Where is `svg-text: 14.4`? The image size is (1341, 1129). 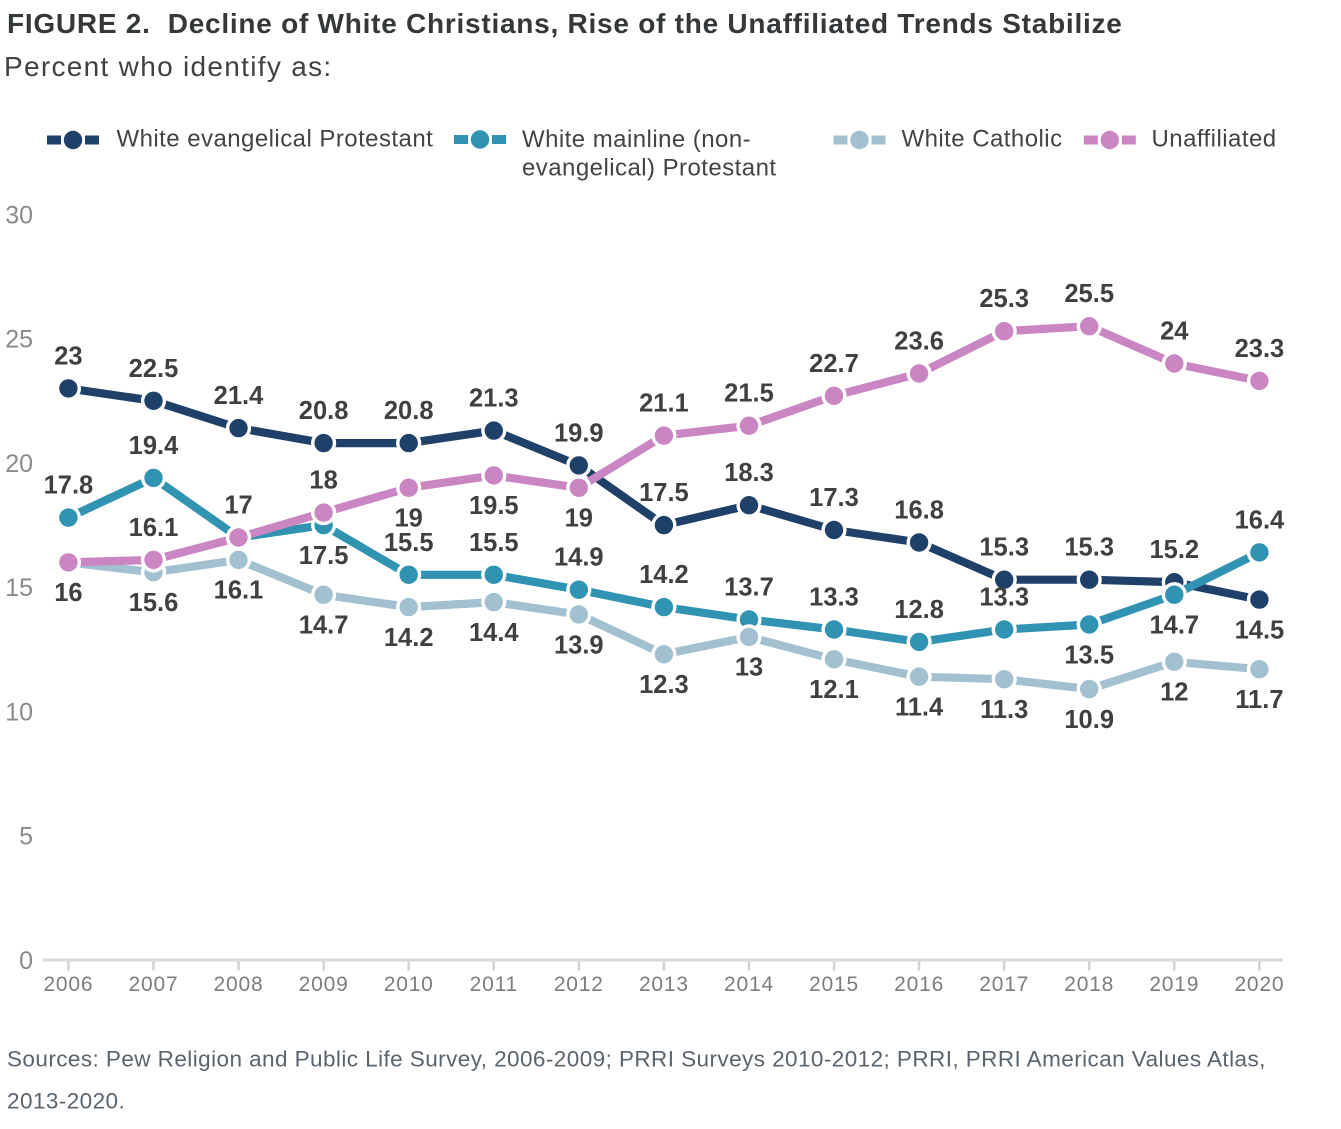
svg-text: 14.4 is located at coordinates (494, 633).